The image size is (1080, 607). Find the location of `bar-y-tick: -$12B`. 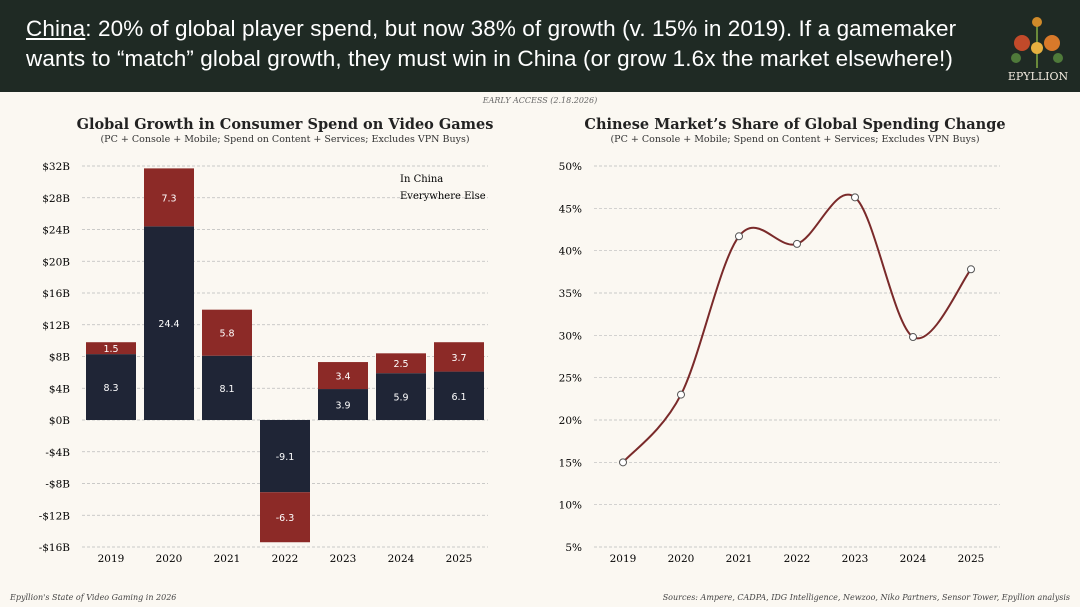

bar-y-tick: -$12B is located at coordinates (55, 516).